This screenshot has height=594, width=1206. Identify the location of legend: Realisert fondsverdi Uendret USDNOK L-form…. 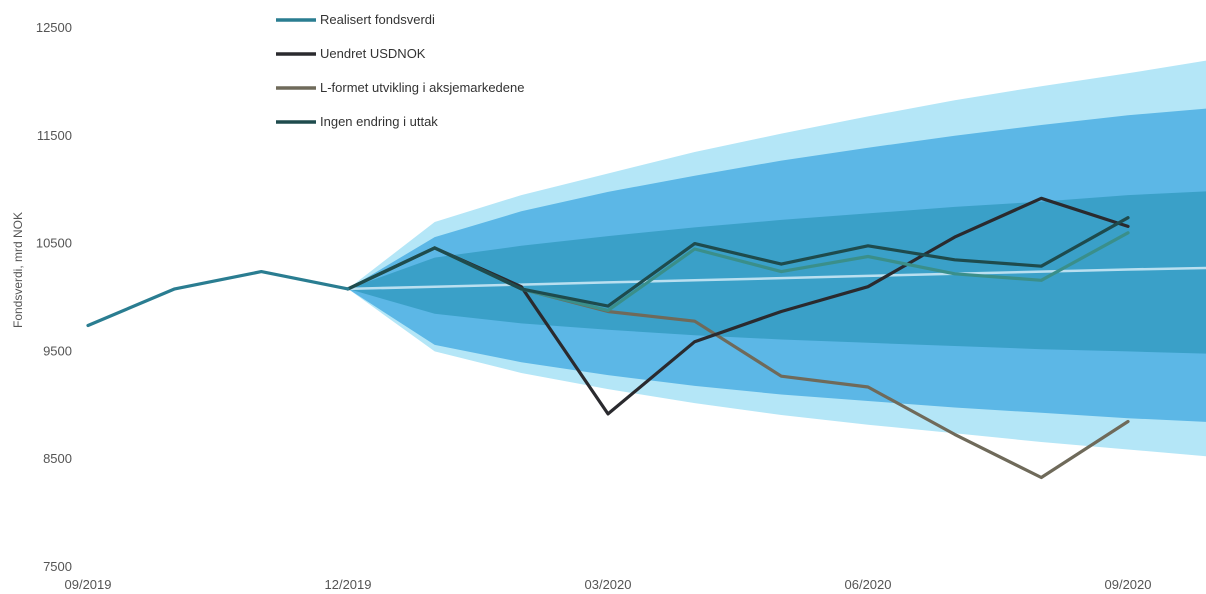
(400, 70).